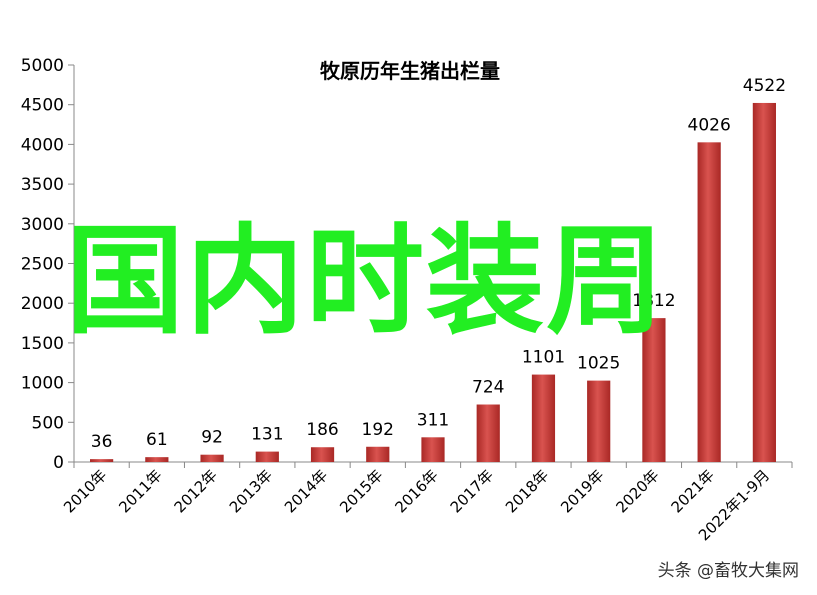 The image size is (817, 595). What do you see at coordinates (58, 463) in the screenshot?
I see `y-tick-label: 0` at bounding box center [58, 463].